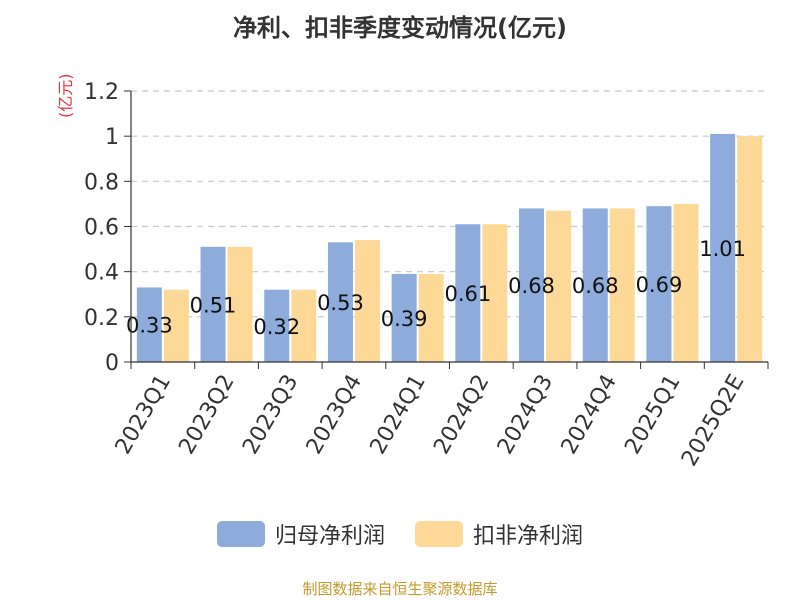 The height and width of the screenshot is (600, 800). What do you see at coordinates (652, 415) in the screenshot?
I see `x-tick-label: 2025Q1` at bounding box center [652, 415].